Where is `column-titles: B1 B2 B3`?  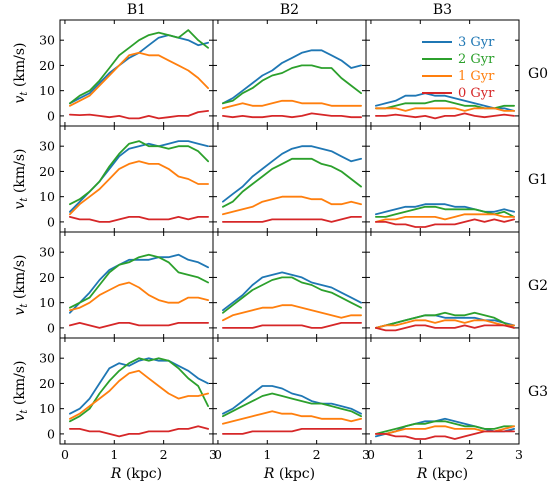 column-titles: B1 B2 B3 is located at coordinates (289, 10).